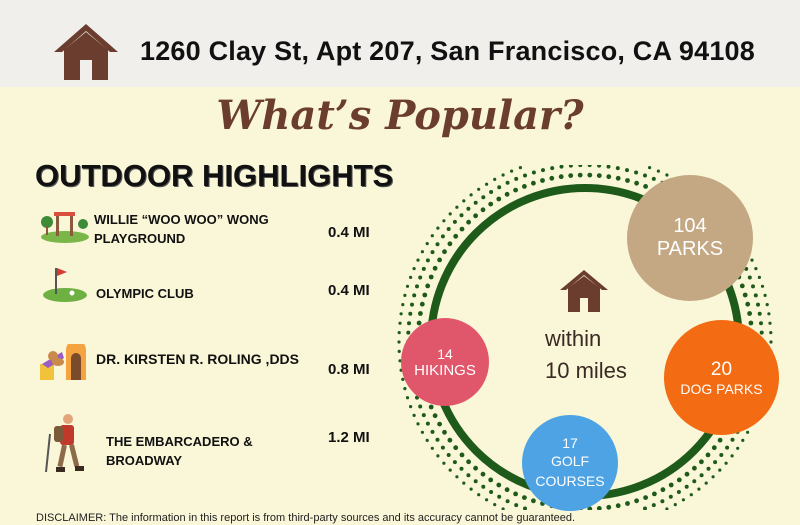  I want to click on hikings-bubble: 14 HIKINGS, so click(445, 362).